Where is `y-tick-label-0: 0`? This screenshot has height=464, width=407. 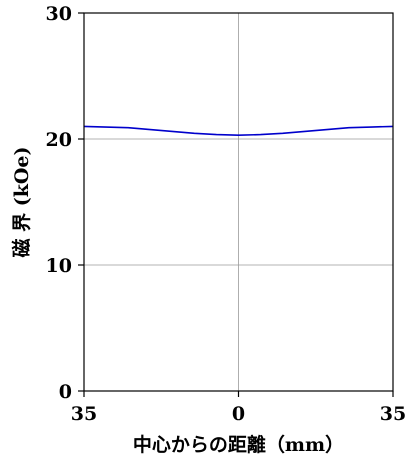 y-tick-label-0: 0 is located at coordinates (65, 392).